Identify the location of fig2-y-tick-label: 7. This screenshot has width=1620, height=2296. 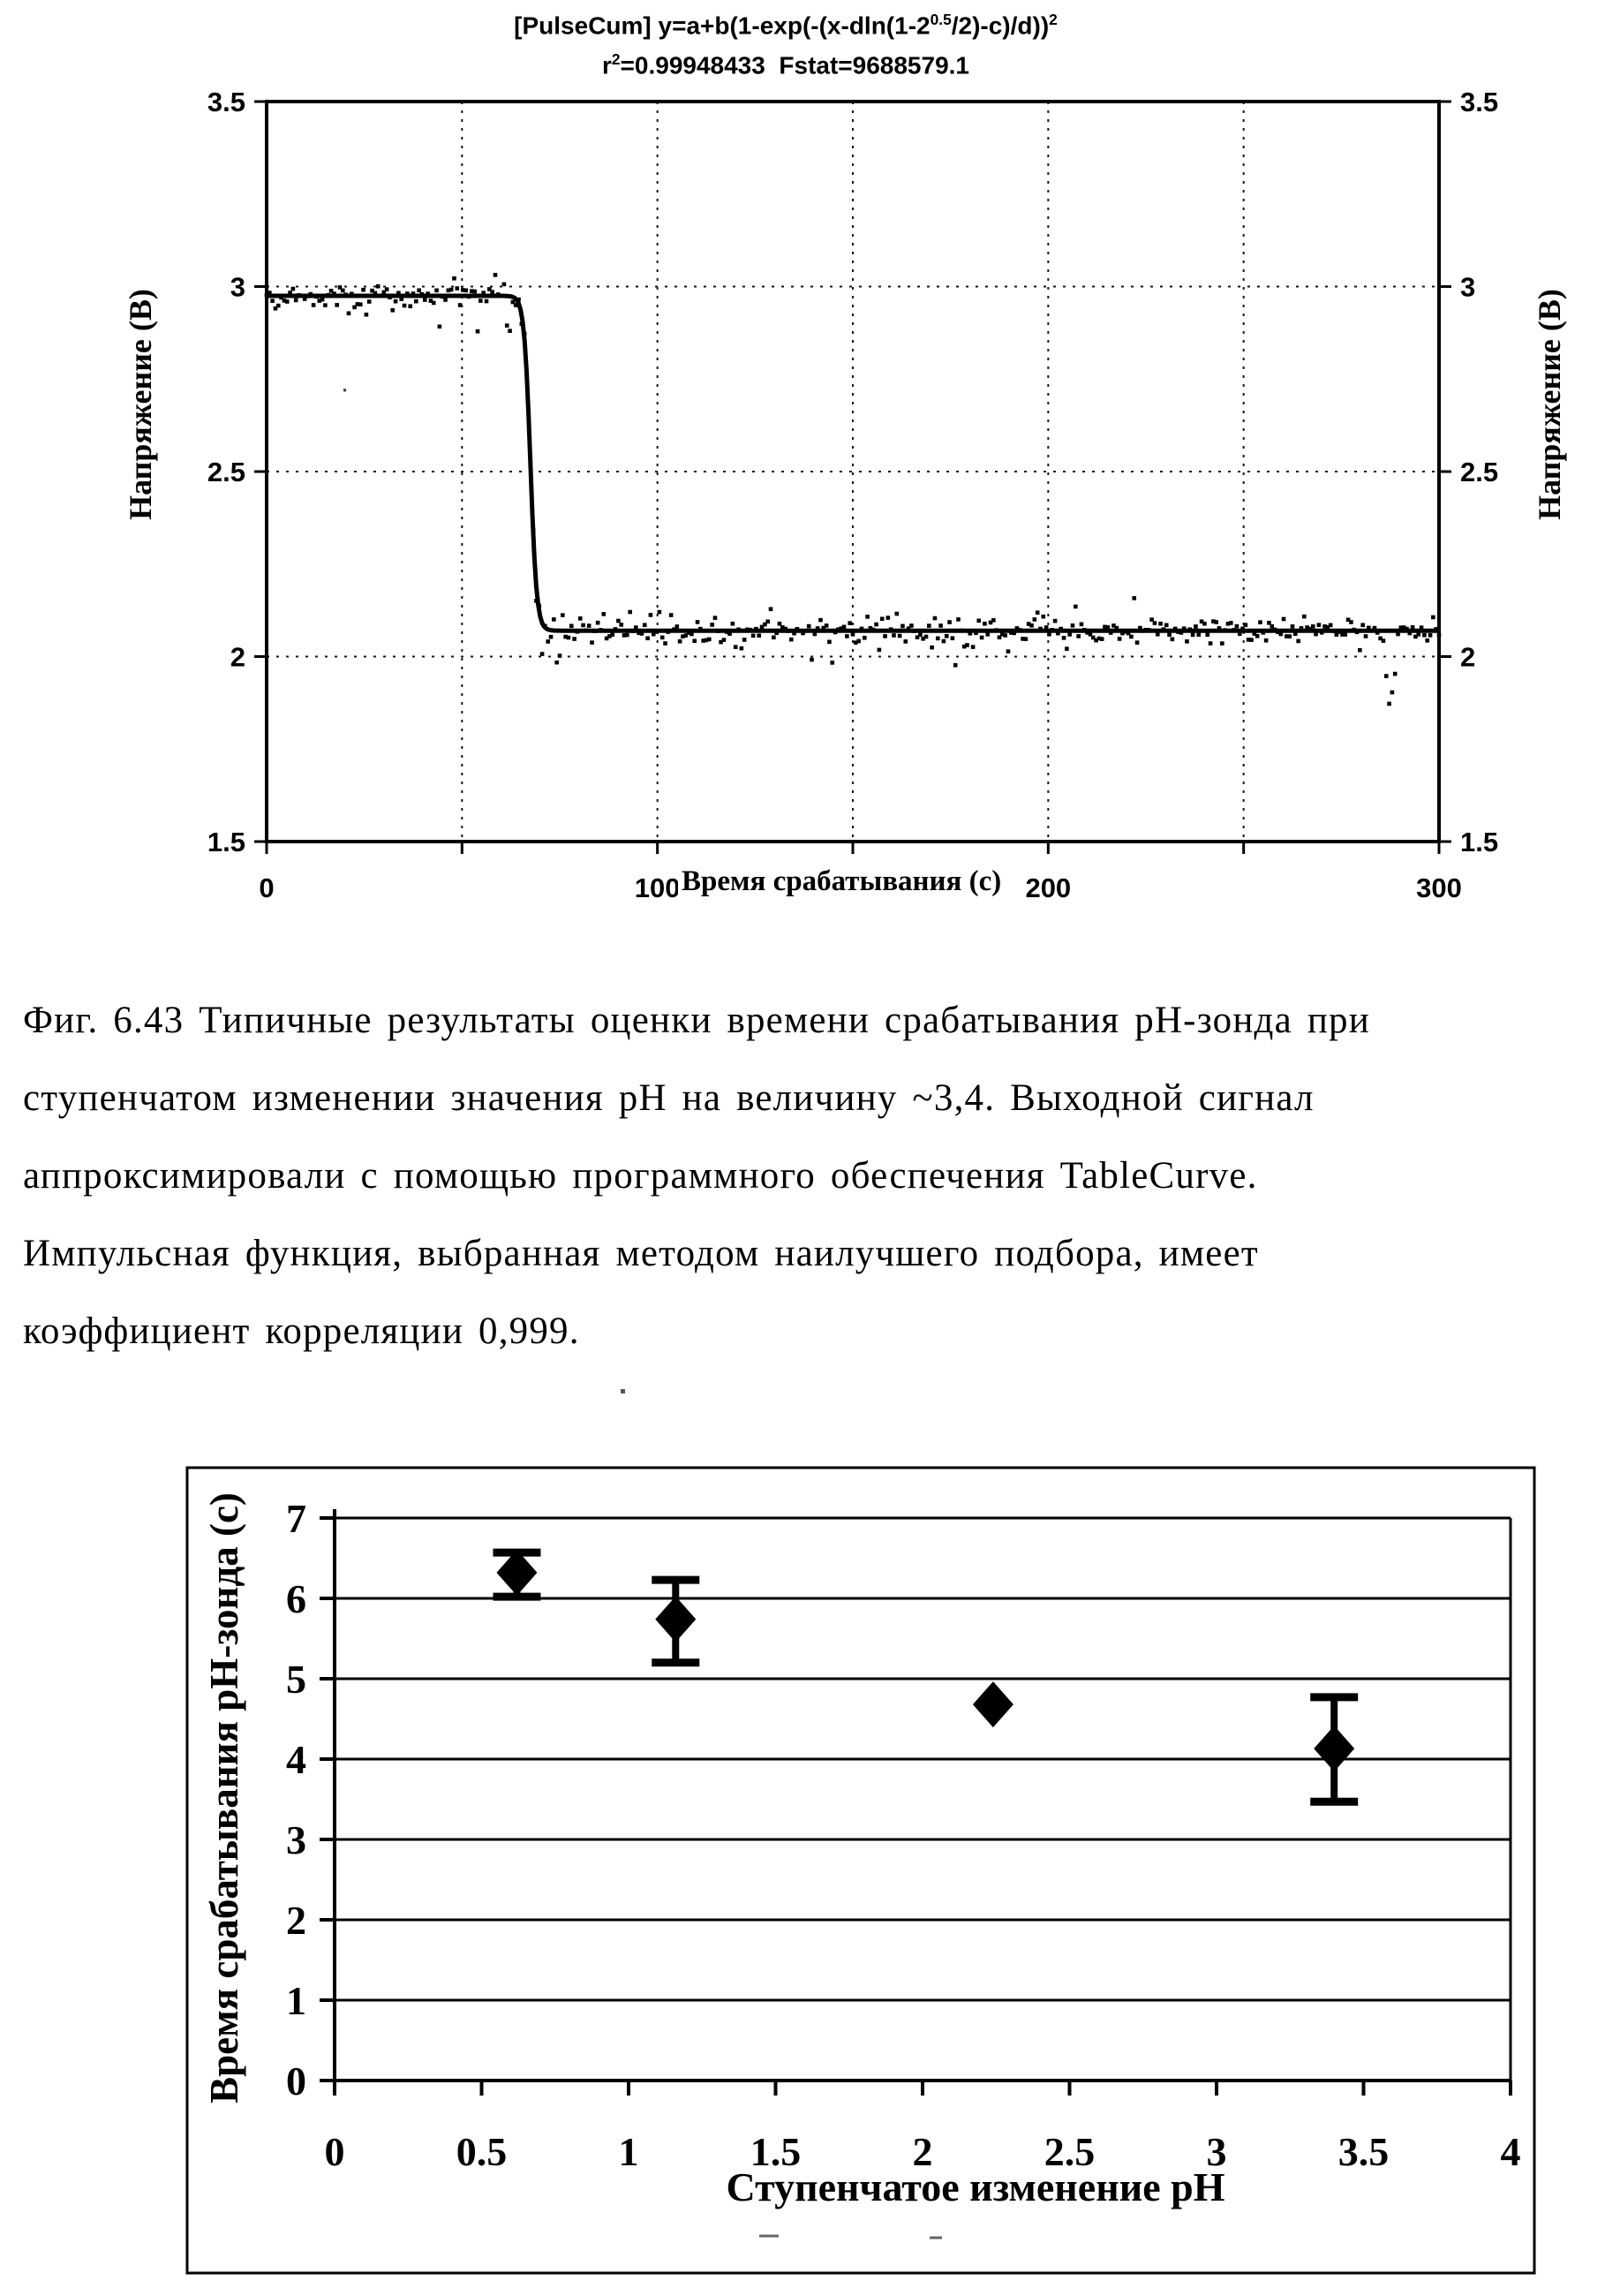
(296, 1518).